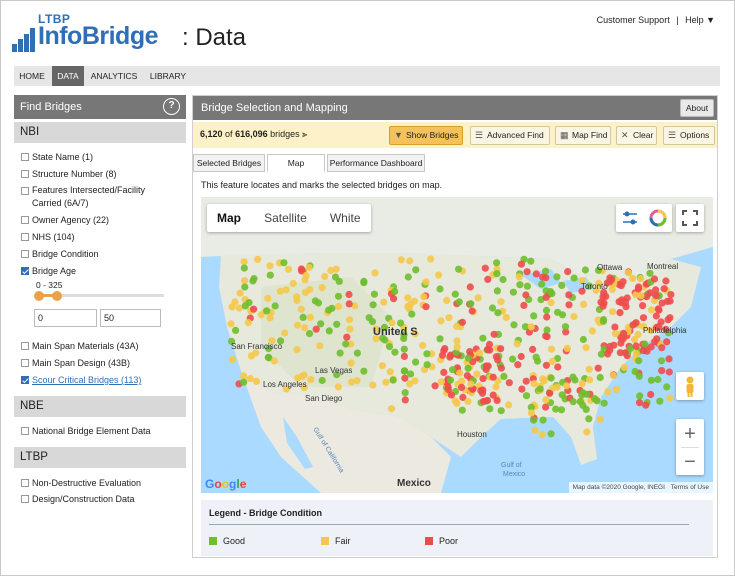 The image size is (735, 576). I want to click on tab-map: Map, so click(296, 163).